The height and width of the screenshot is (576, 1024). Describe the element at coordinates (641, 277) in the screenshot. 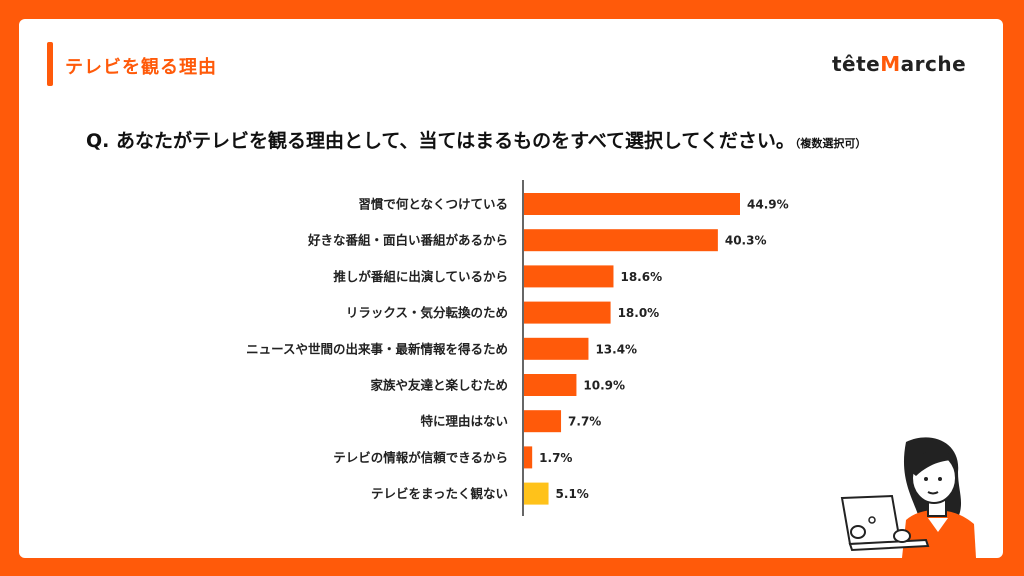

I see `value-label: 18.6%` at that location.